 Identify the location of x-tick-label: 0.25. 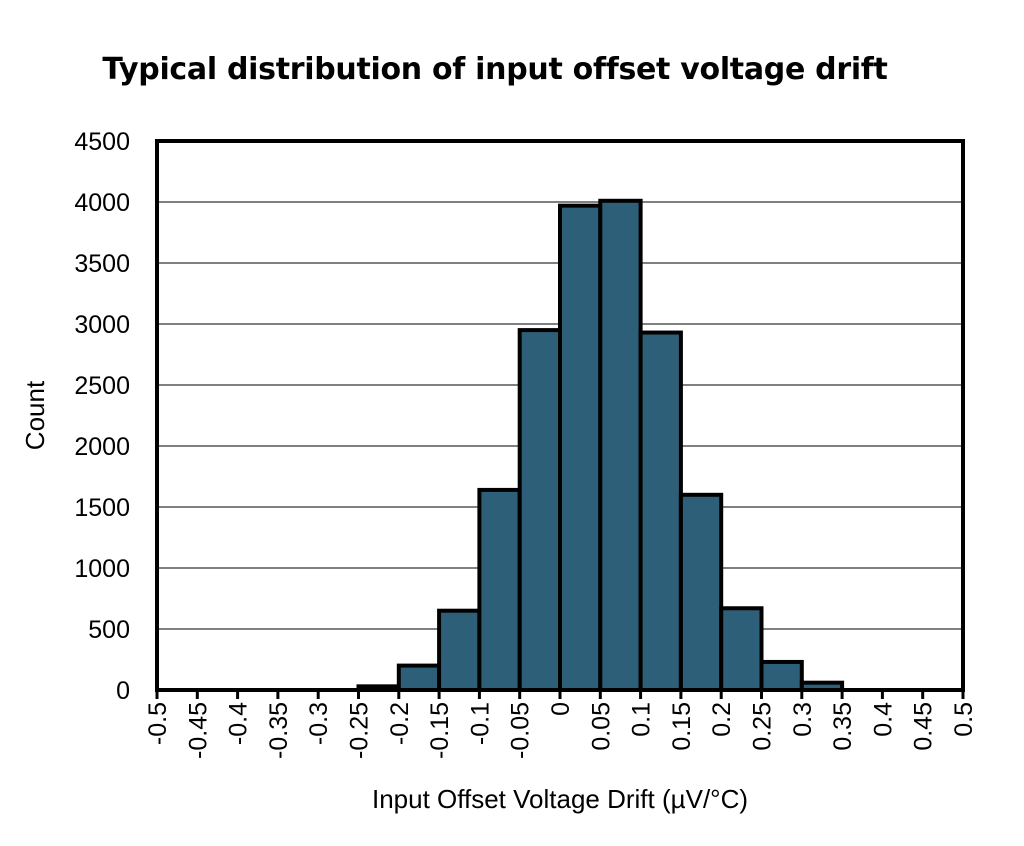
(763, 726).